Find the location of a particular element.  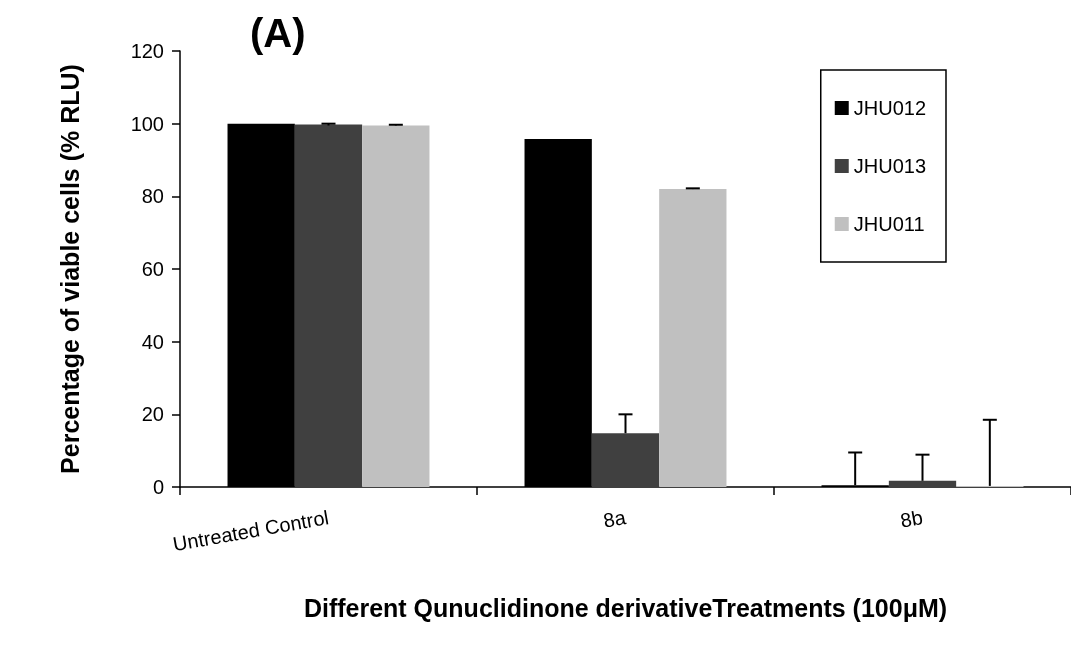

y-tick-label: 60 is located at coordinates (152, 269).